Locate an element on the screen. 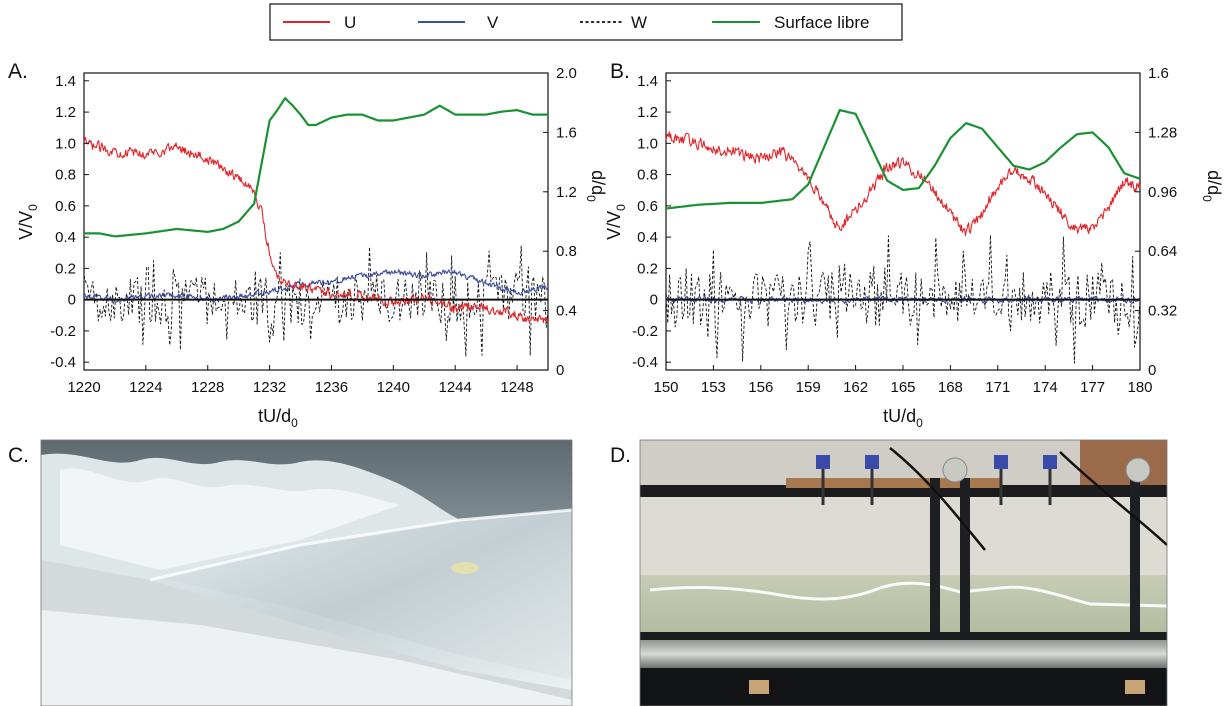 The width and height of the screenshot is (1224, 706). legend-label-surface: Surface libre is located at coordinates (821, 22).